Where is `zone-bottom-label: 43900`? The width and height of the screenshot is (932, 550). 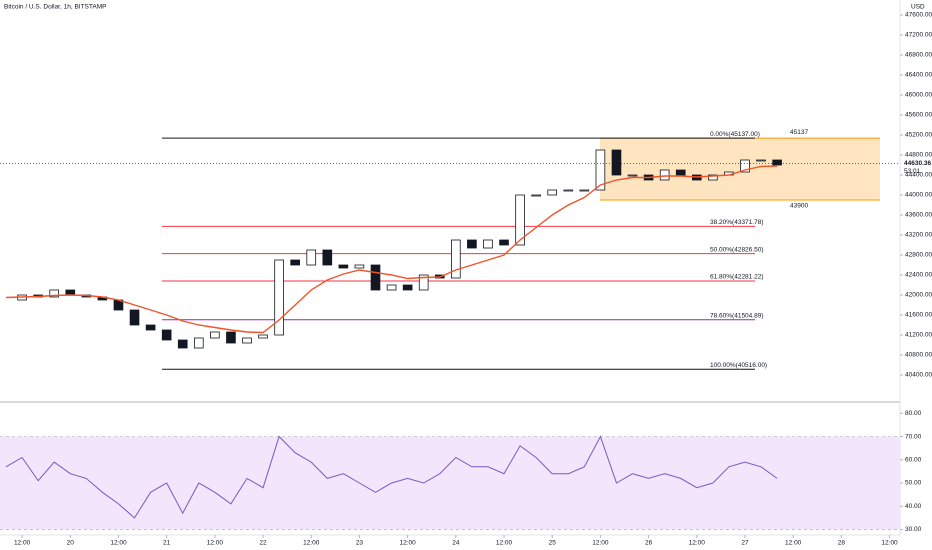
zone-bottom-label: 43900 is located at coordinates (799, 206).